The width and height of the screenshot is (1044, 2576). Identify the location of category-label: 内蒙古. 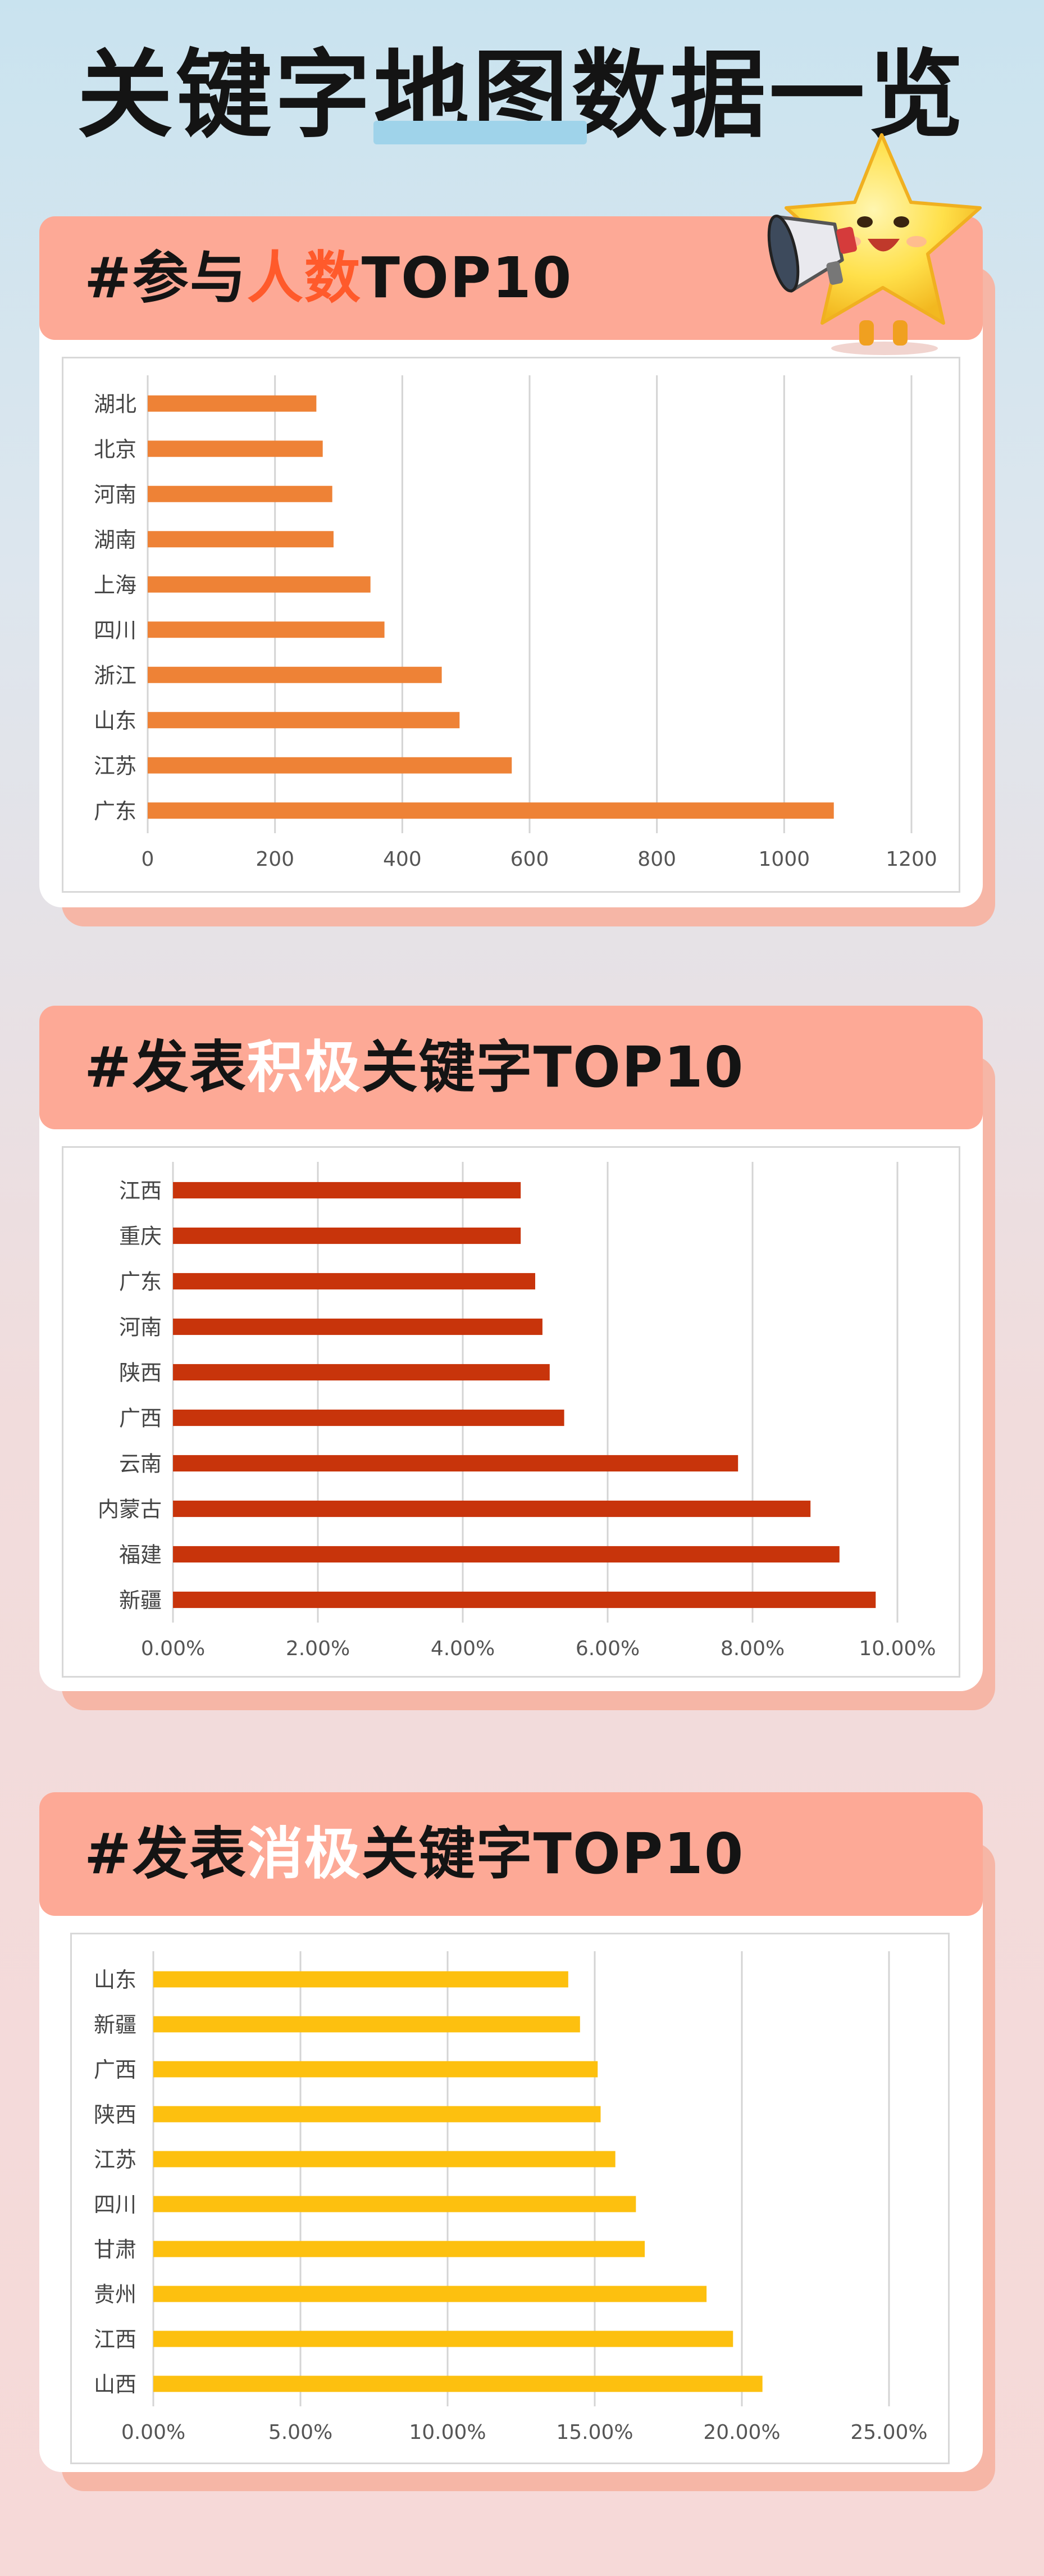
(130, 1509).